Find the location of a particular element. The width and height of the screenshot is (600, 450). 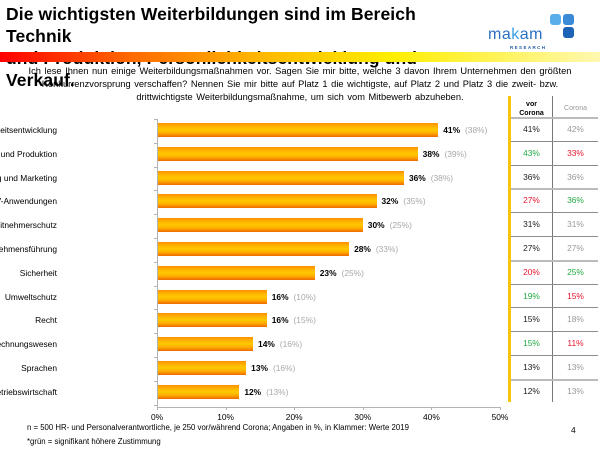

makam-logo-icon is located at coordinates (563, 27).